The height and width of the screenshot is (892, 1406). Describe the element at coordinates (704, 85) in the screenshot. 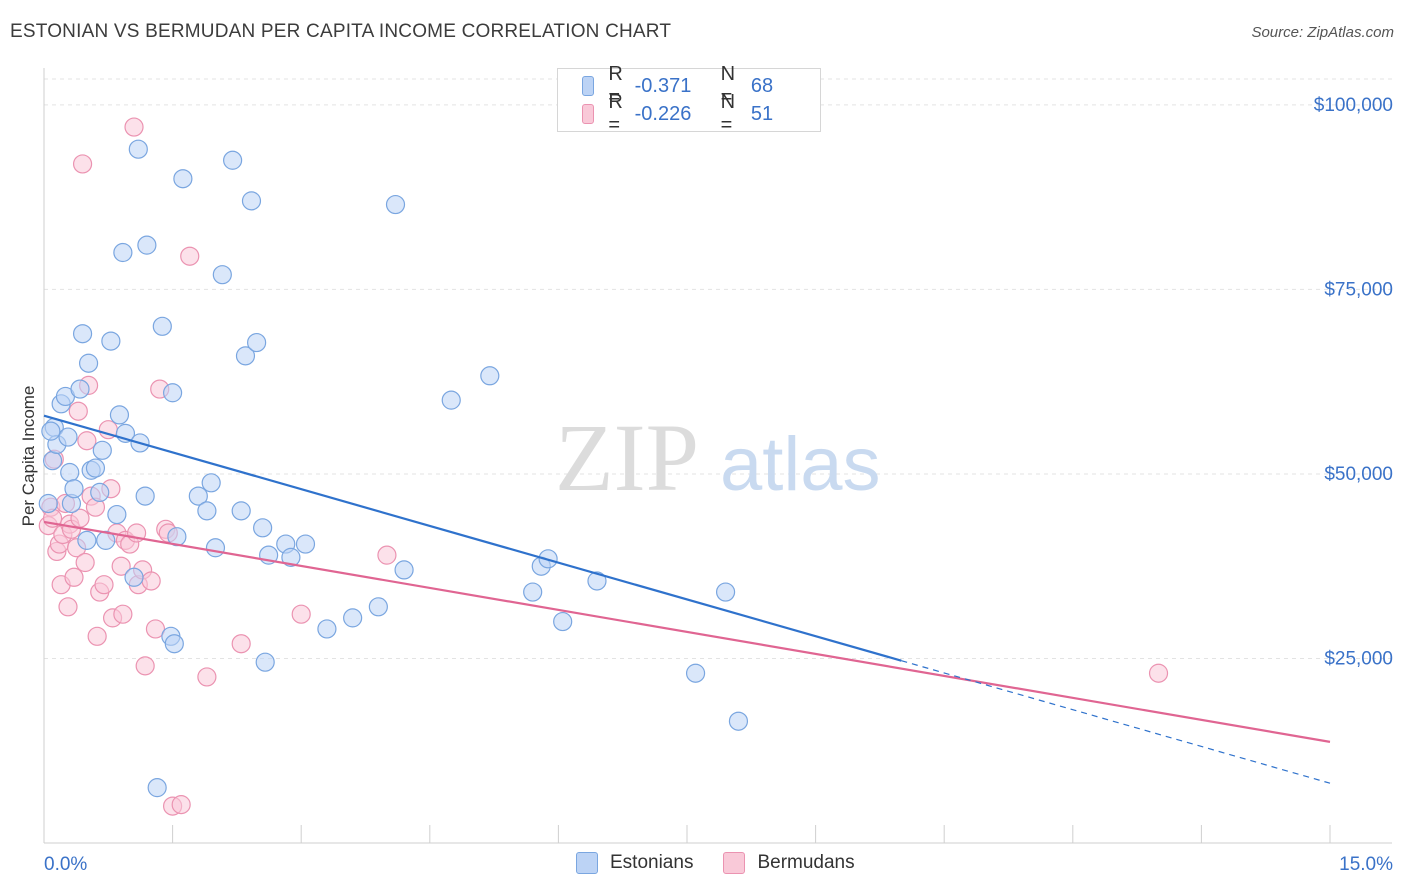

I see `legend-row-estonians: R = -0.371 N = 68` at that location.